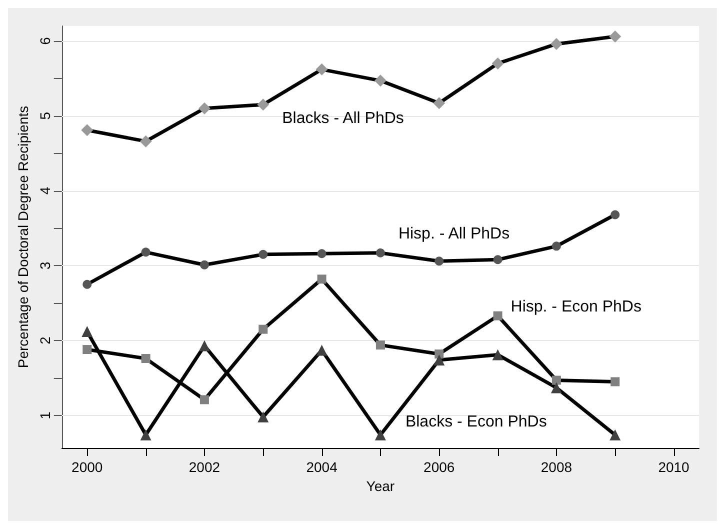 The height and width of the screenshot is (529, 725). Describe the element at coordinates (87, 467) in the screenshot. I see `x-tick-label: 2000` at that location.